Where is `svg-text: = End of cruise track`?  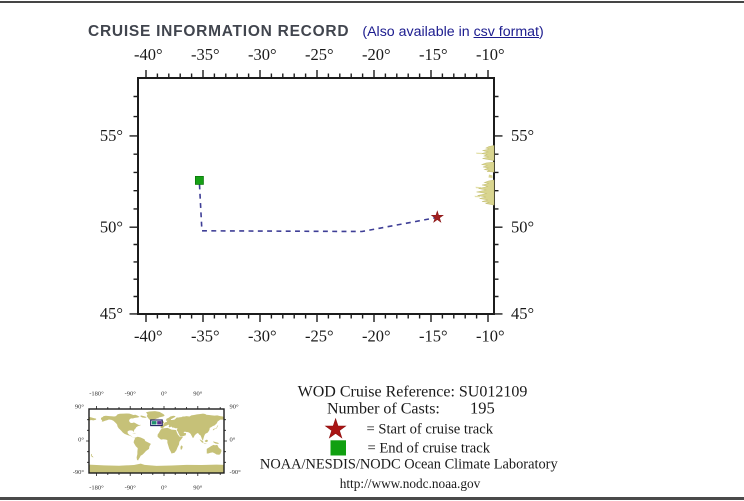 svg-text: = End of cruise track is located at coordinates (429, 449).